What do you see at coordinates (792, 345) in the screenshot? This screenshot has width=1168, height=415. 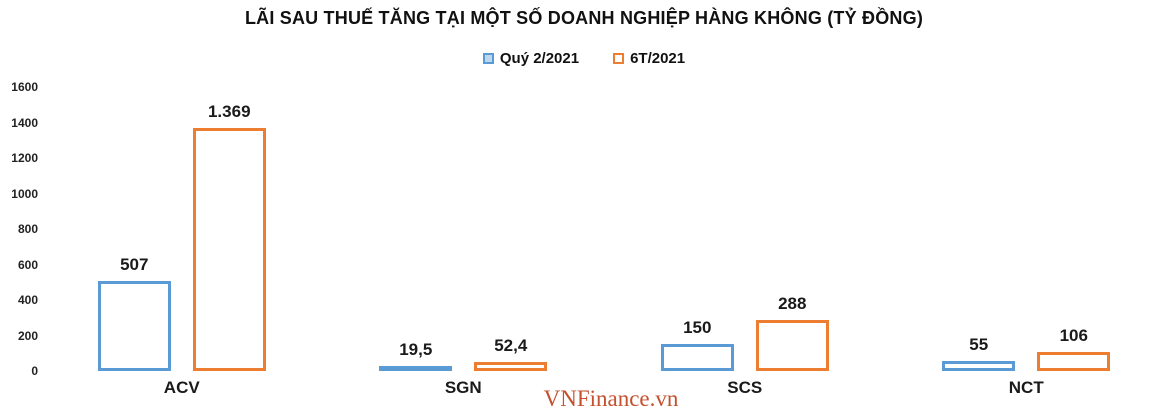 I see `bar-scs-series1` at bounding box center [792, 345].